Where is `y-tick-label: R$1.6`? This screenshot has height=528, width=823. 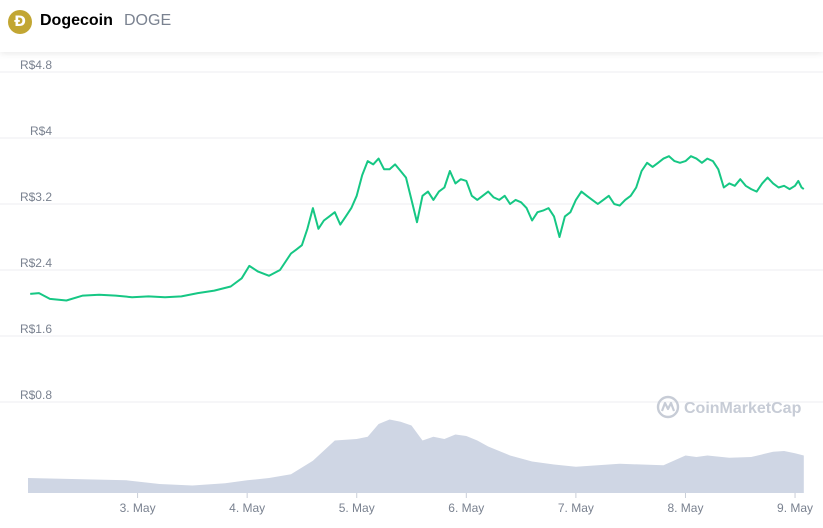
y-tick-label: R$1.6 is located at coordinates (36, 329).